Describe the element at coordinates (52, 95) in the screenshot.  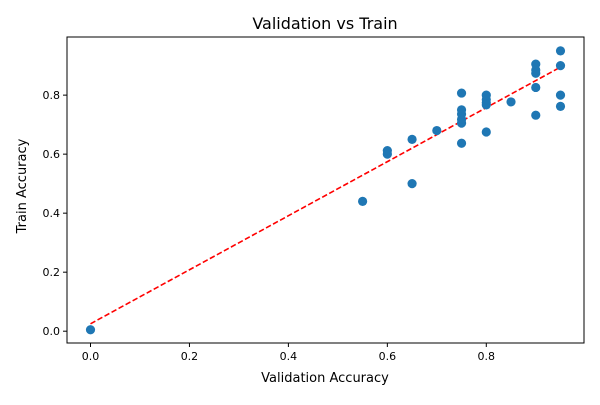
I see `y-tick-label: 0.8` at that location.